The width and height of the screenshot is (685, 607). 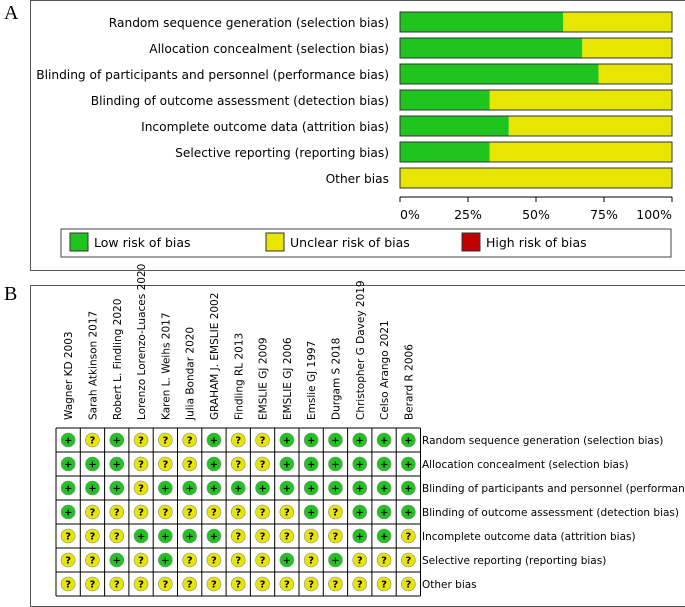 What do you see at coordinates (410, 214) in the screenshot?
I see `x-tick-label: 0%` at bounding box center [410, 214].